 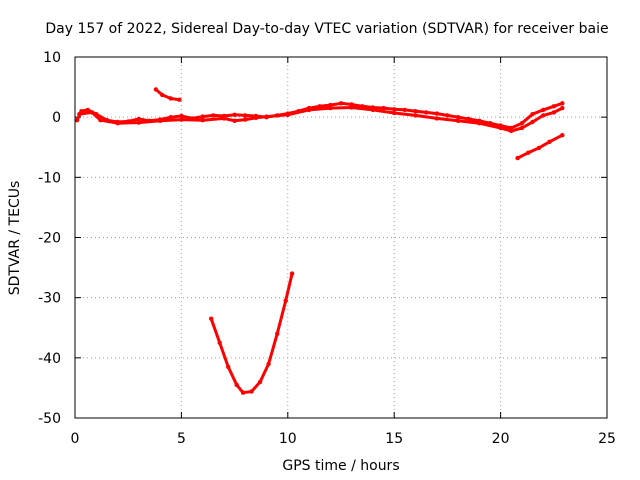 What do you see at coordinates (288, 439) in the screenshot?
I see `x-tick-label: 10` at bounding box center [288, 439].